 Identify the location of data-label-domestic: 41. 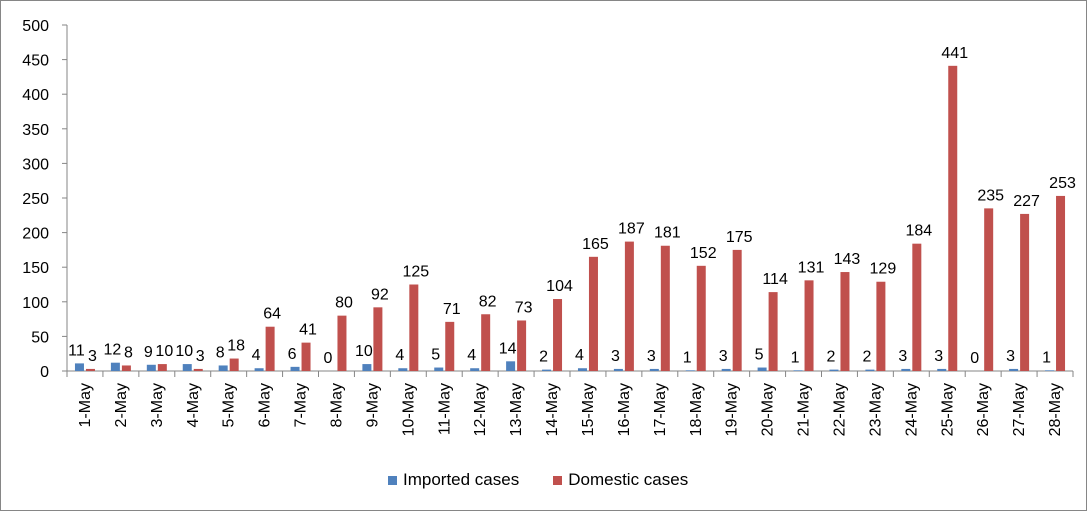
(308, 330).